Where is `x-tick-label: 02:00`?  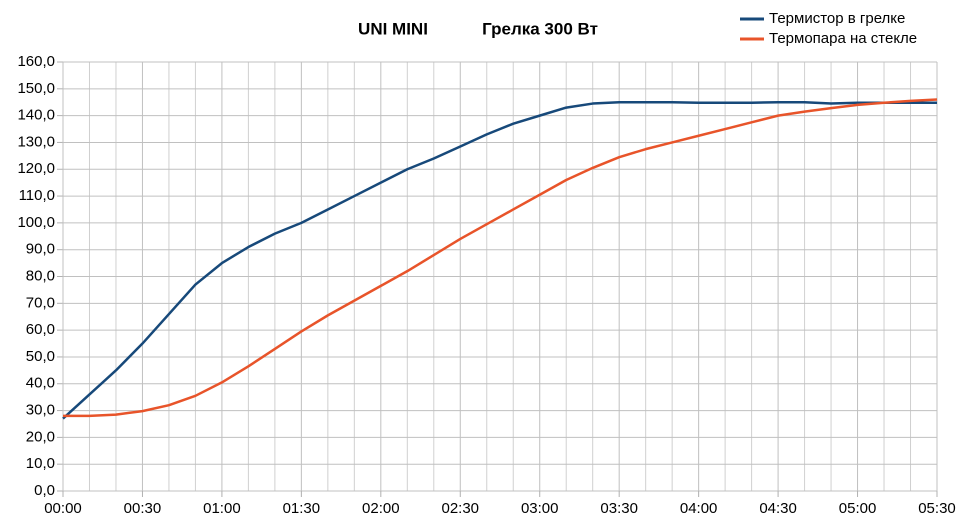 x-tick-label: 02:00 is located at coordinates (381, 508).